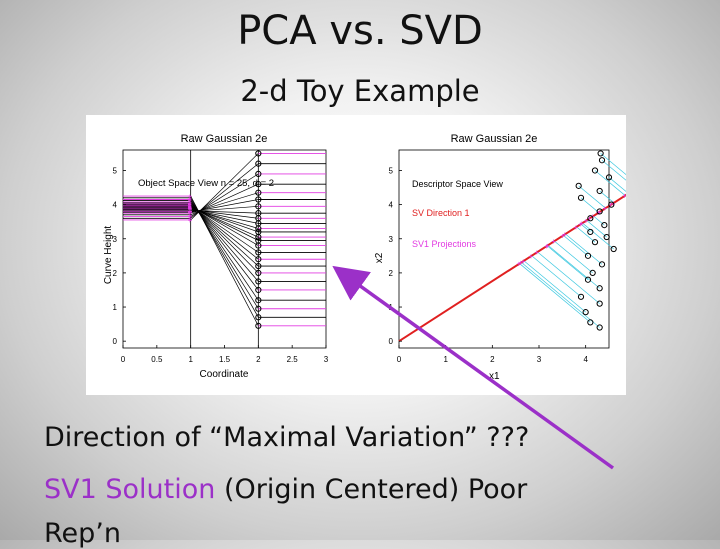 This screenshot has height=549, width=720. Describe the element at coordinates (123, 359) in the screenshot. I see `left-xtick-label: 0` at that location.